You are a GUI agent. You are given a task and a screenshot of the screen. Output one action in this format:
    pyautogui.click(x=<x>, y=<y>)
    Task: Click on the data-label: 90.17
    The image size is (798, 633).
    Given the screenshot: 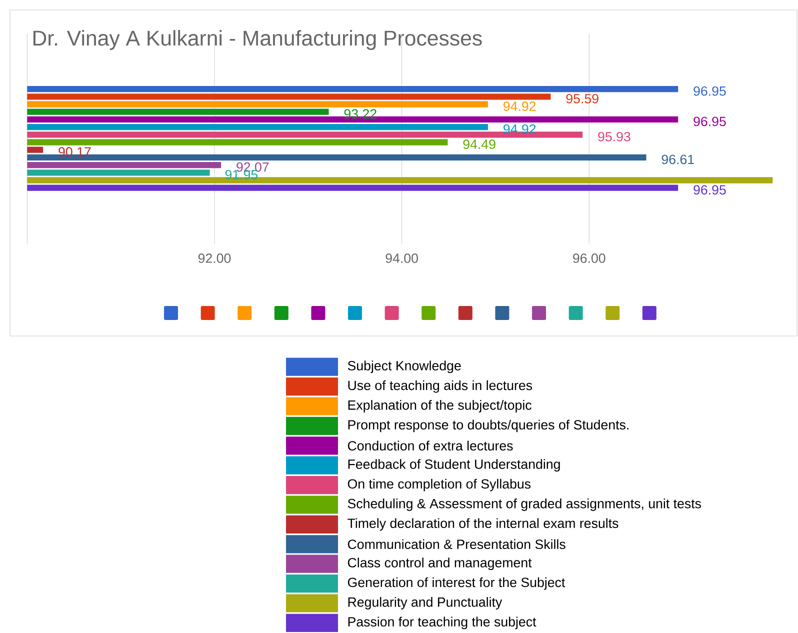 What is the action you would take?
    pyautogui.click(x=74, y=152)
    